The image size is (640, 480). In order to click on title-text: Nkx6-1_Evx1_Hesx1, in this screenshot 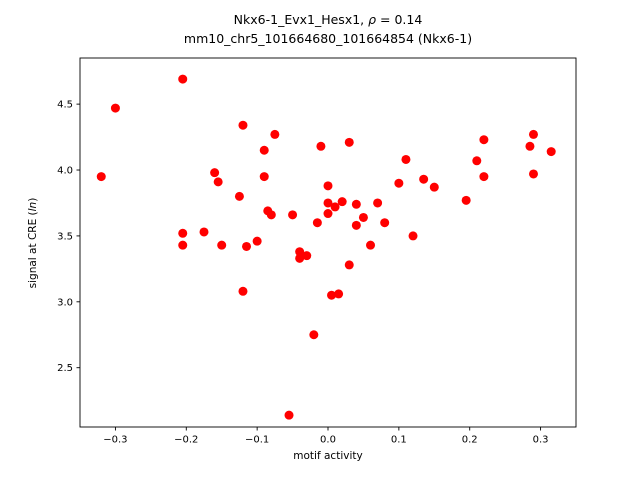, I will do `click(301, 19)`.